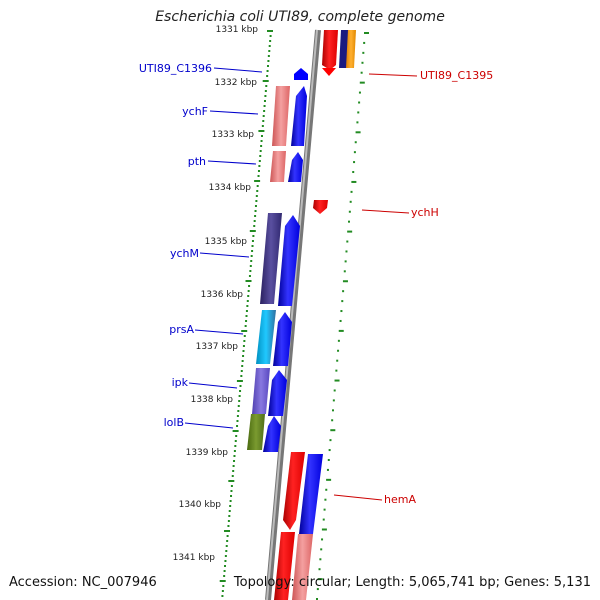 This screenshot has width=600, height=600. What do you see at coordinates (207, 453) in the screenshot?
I see `ruler-label: 1339 kbp` at bounding box center [207, 453].